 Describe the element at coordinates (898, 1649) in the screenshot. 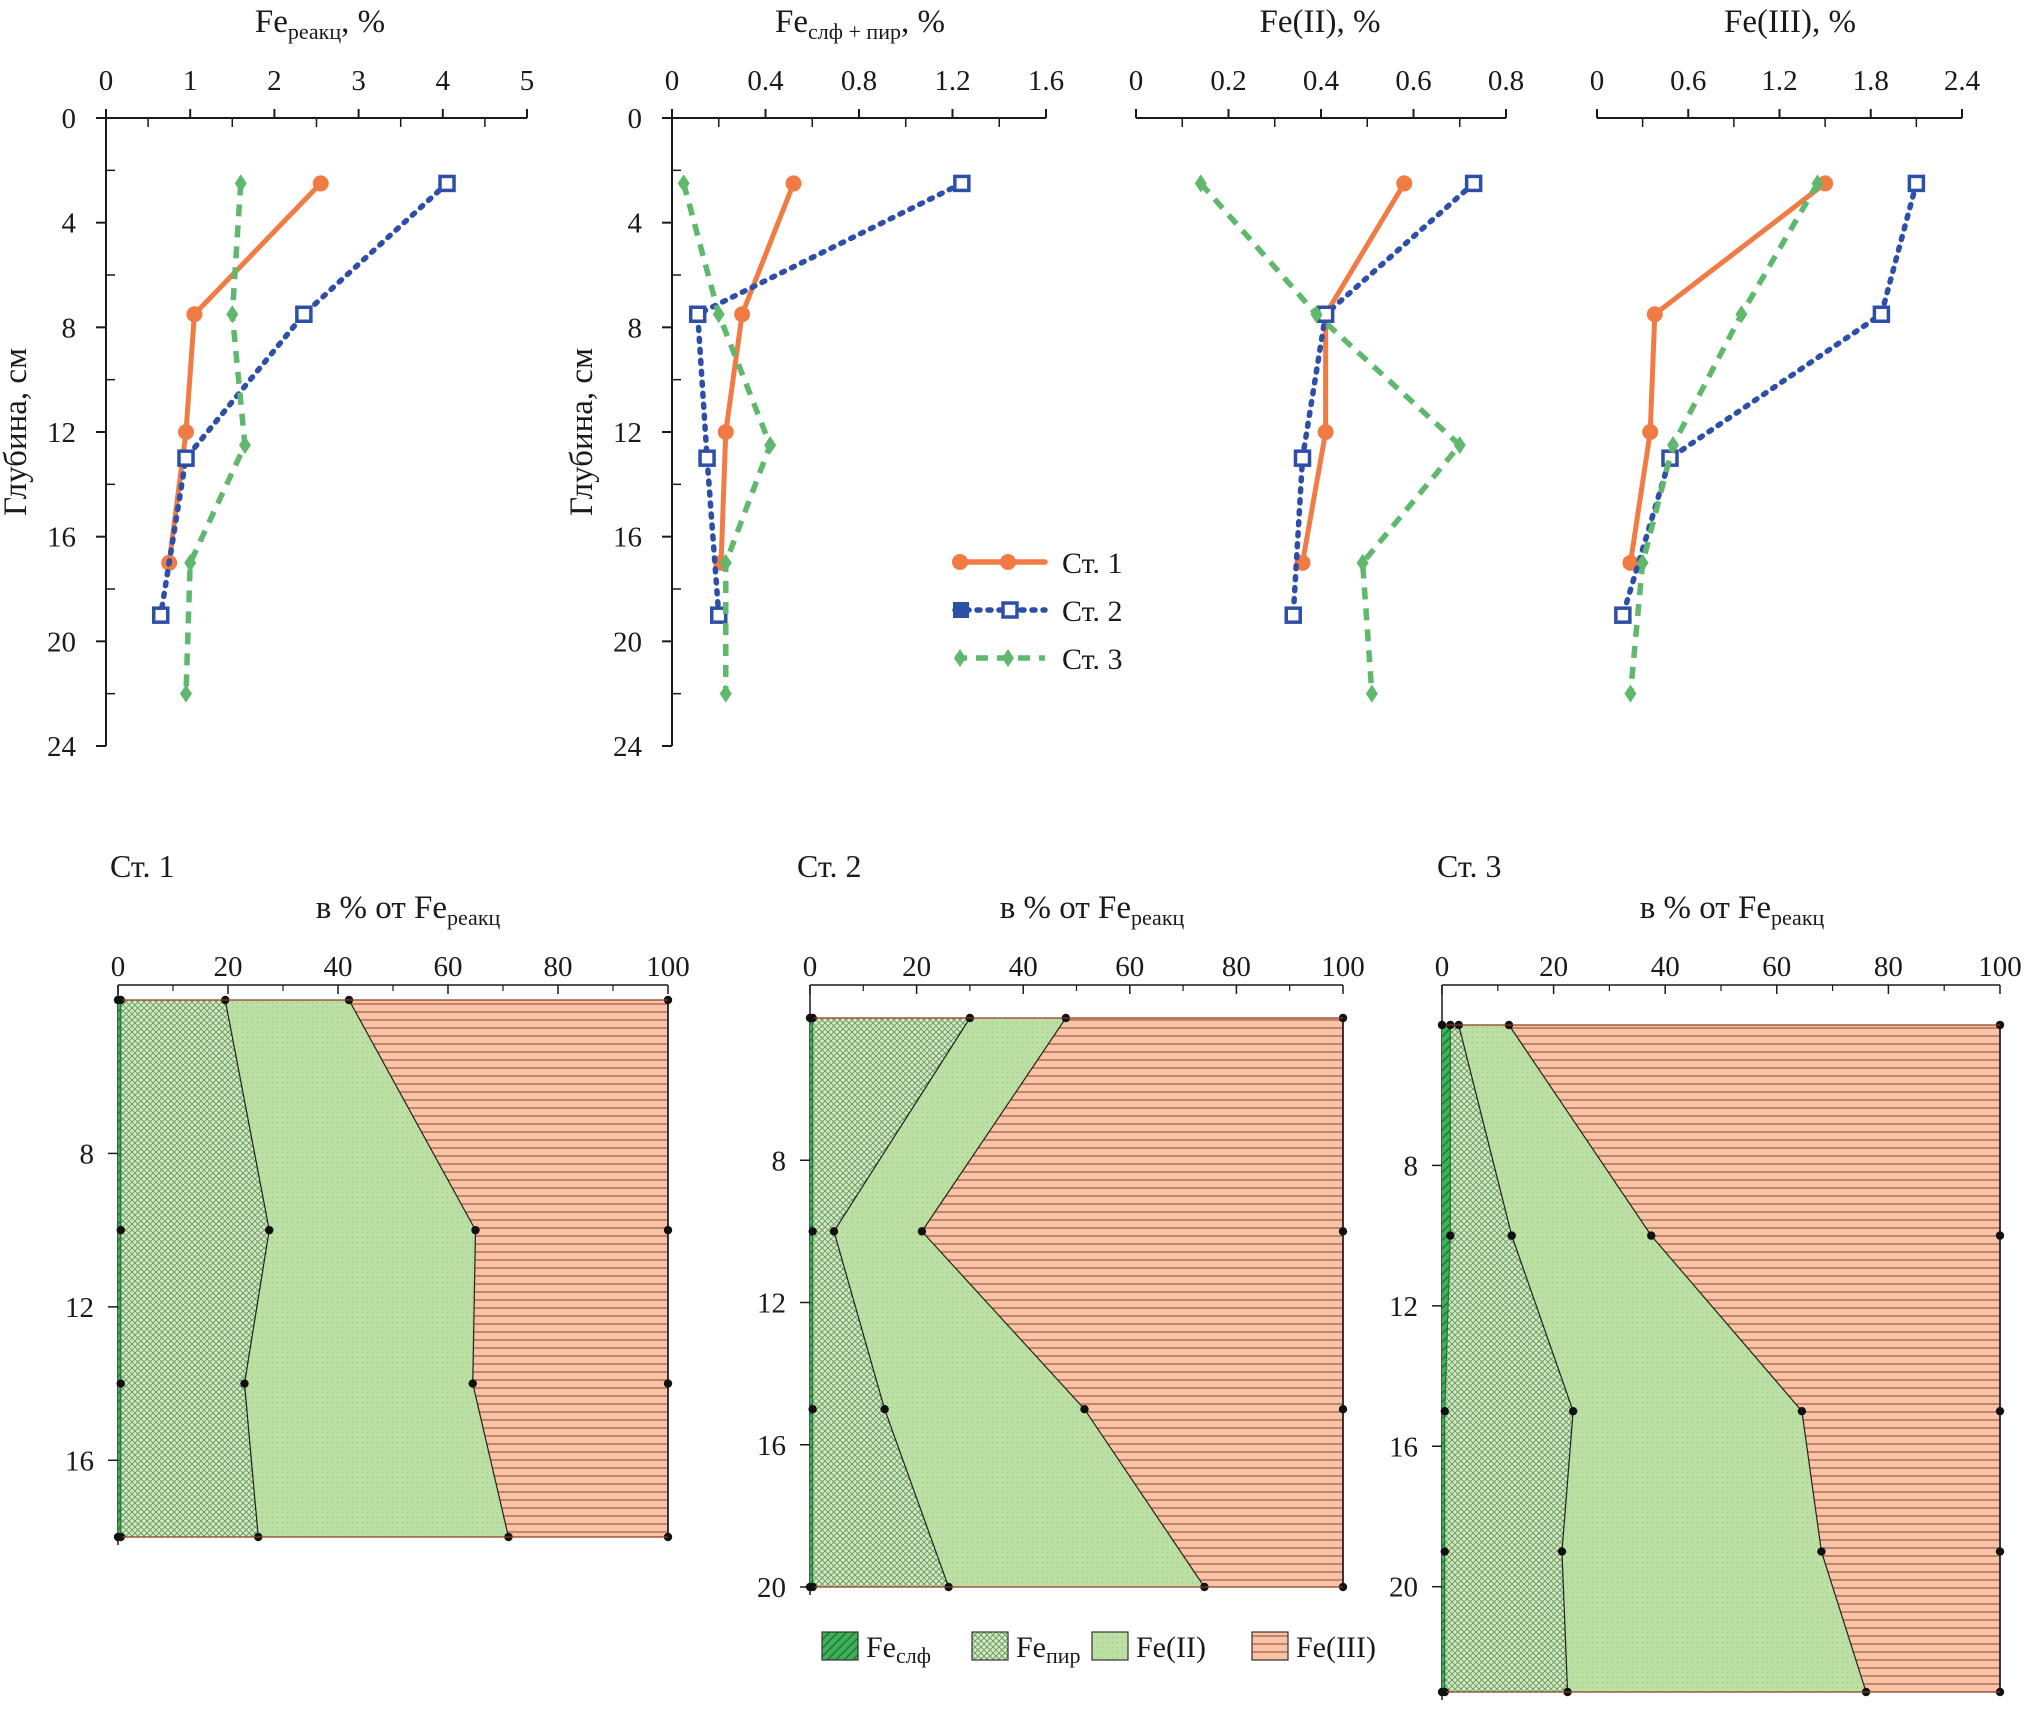

I see `legend-label: Feслф` at that location.